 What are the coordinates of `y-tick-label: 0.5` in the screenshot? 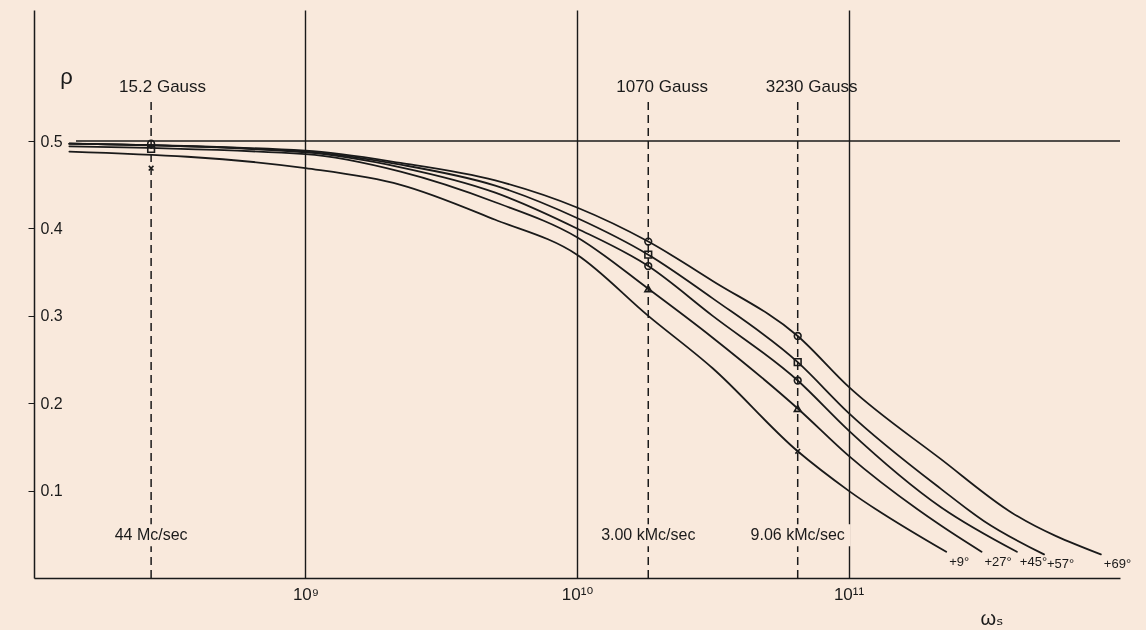 It's located at (51, 141).